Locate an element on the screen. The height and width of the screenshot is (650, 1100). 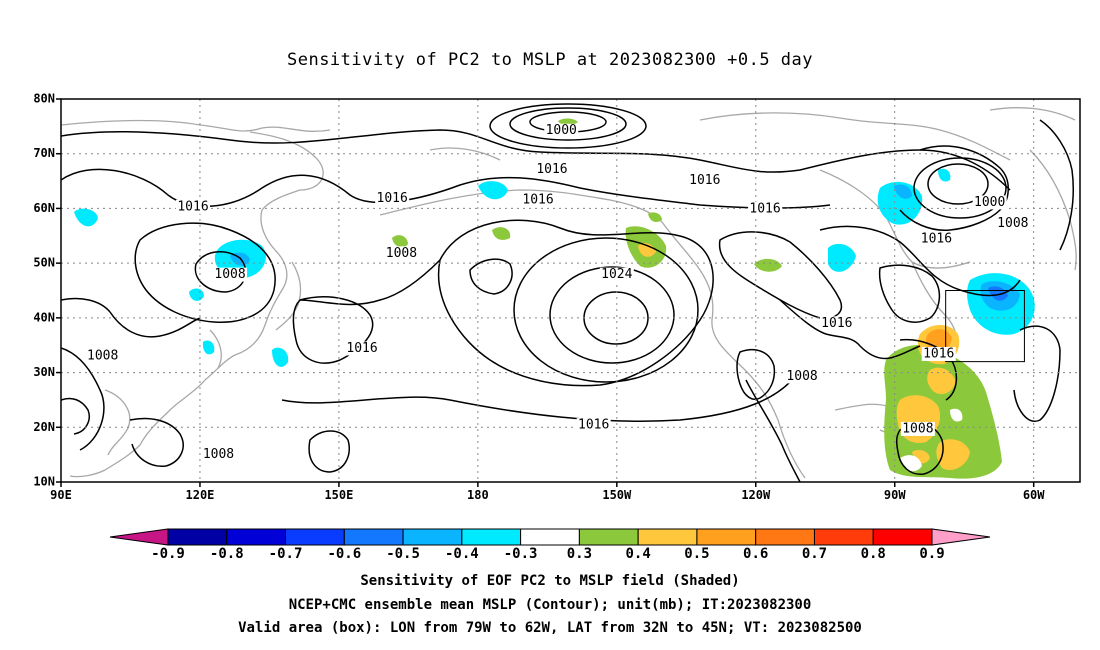
lon-tick-label: 150W is located at coordinates (617, 495).